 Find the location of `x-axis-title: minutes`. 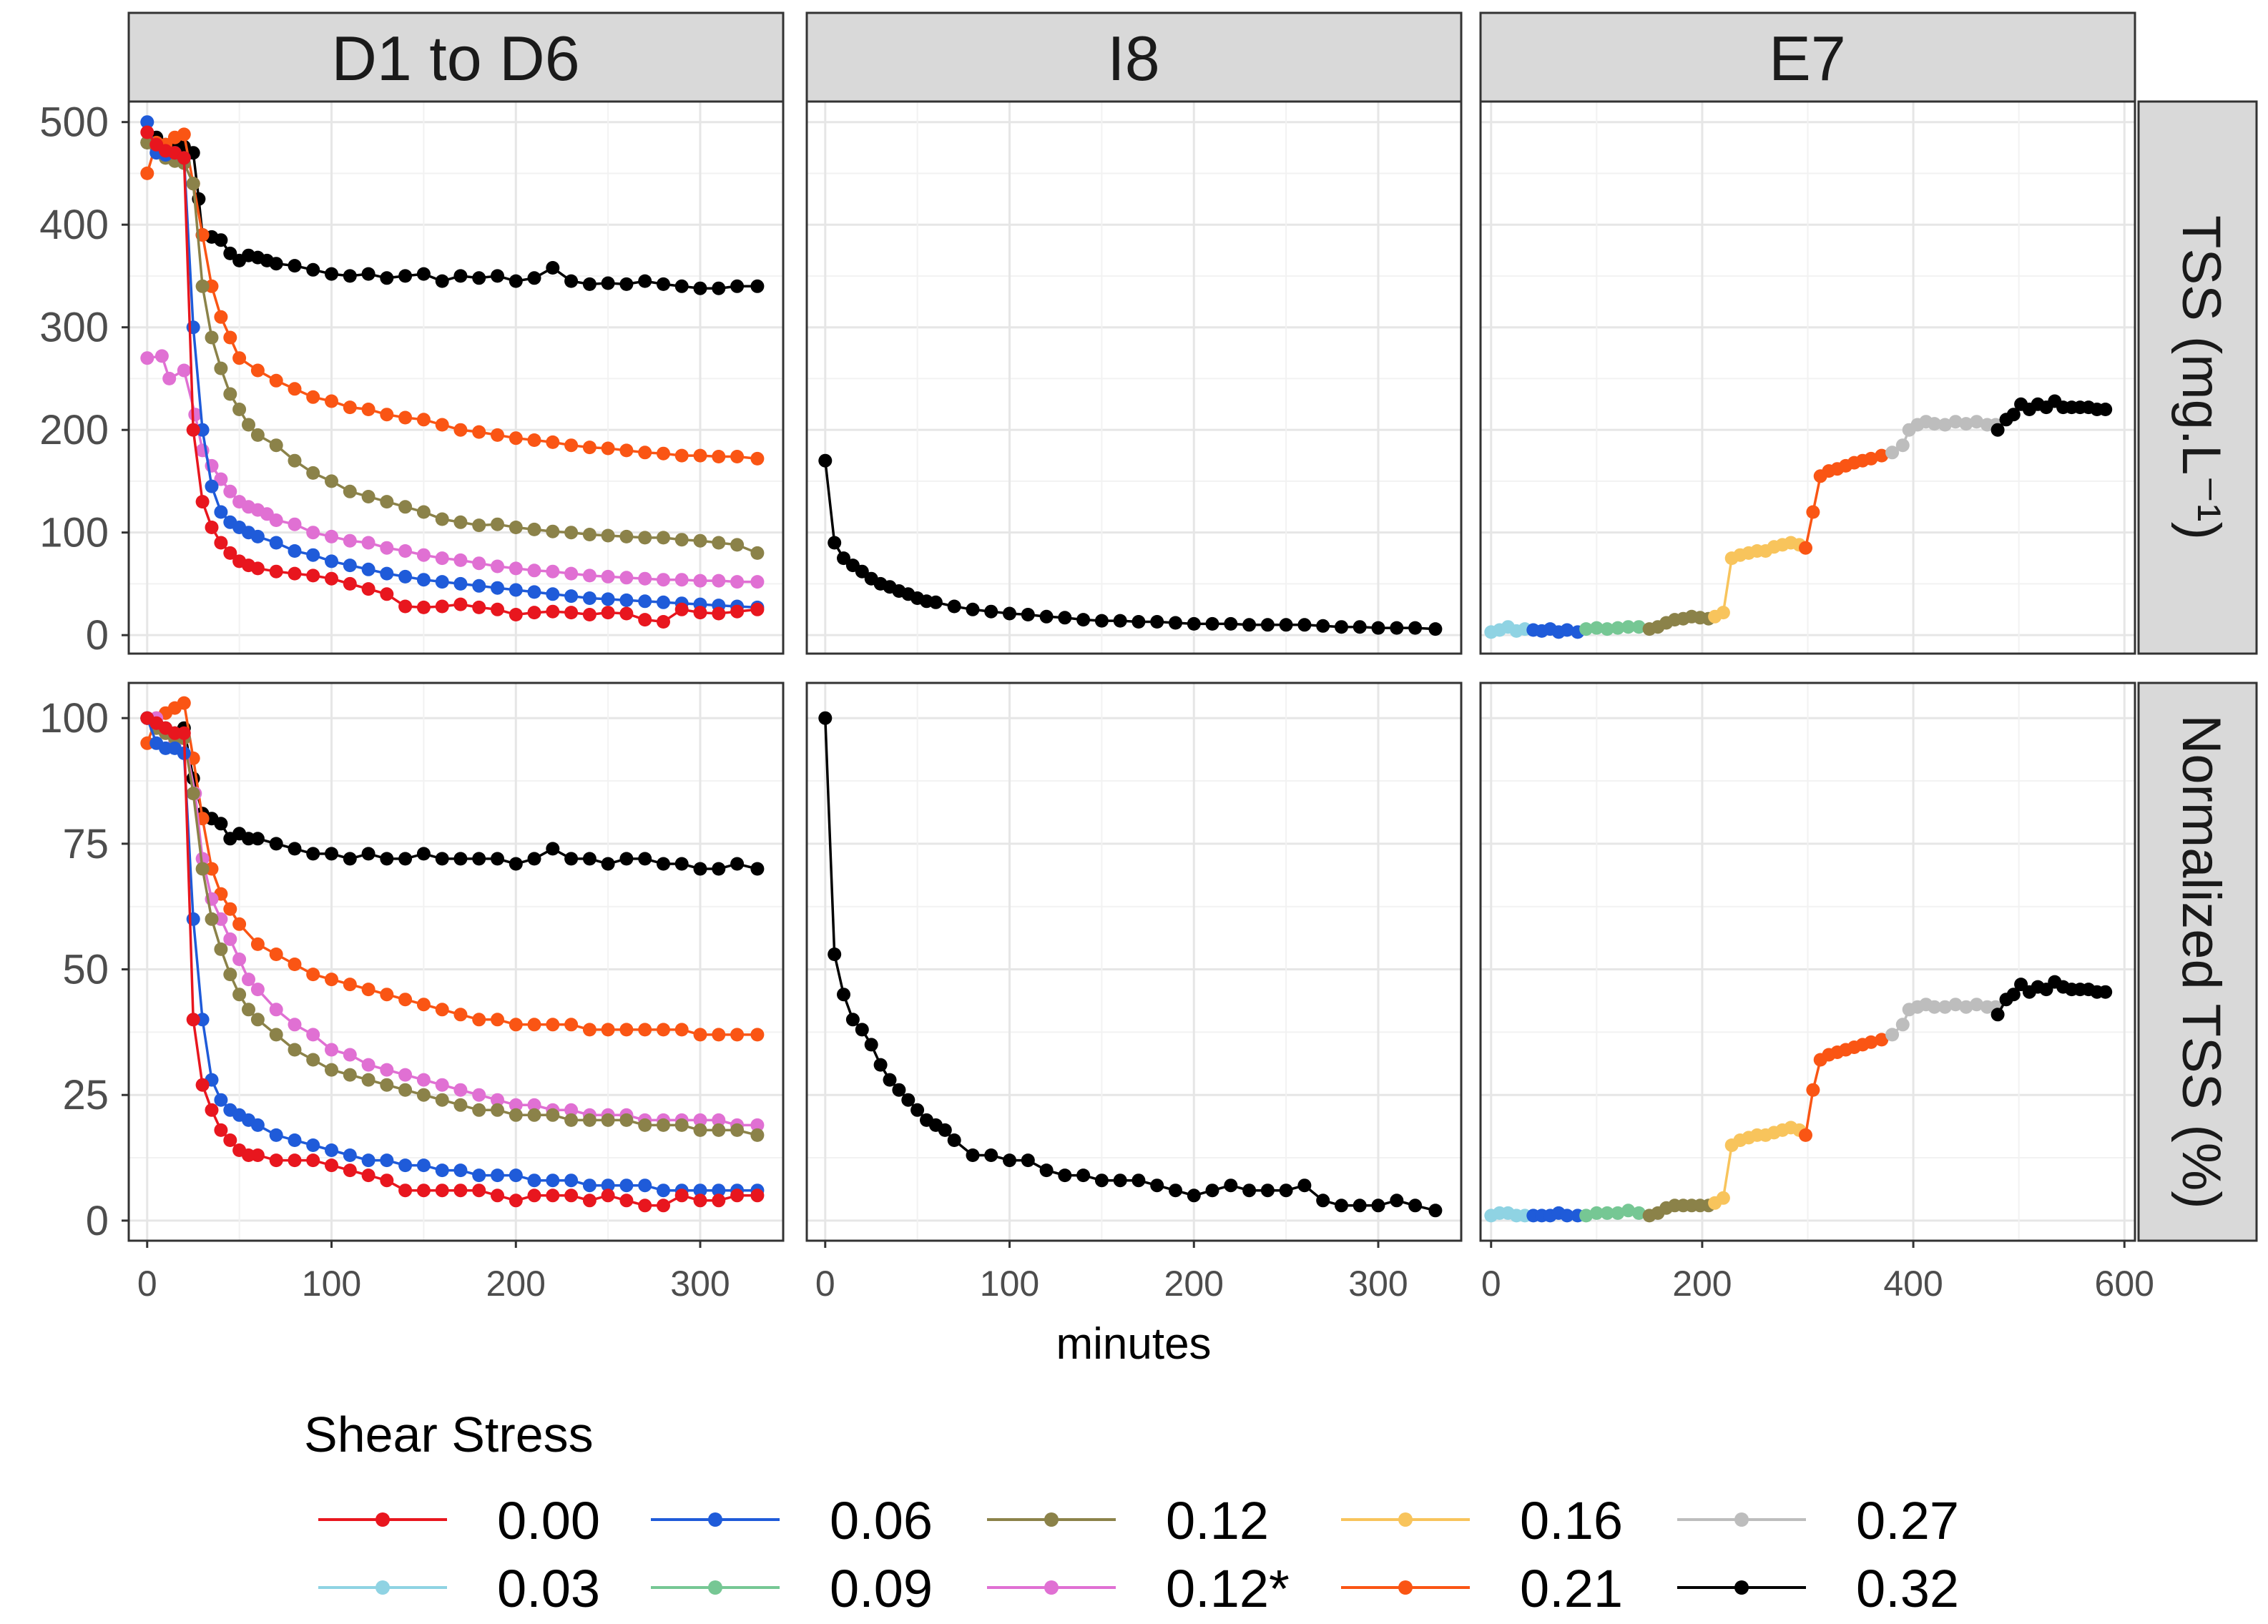

x-axis-title: minutes is located at coordinates (1133, 1344).